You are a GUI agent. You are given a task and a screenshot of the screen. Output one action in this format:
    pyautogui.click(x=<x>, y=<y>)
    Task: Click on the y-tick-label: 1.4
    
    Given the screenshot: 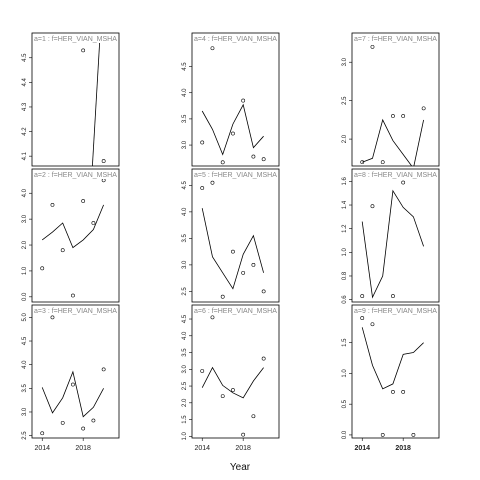 What is the action you would take?
    pyautogui.click(x=345, y=204)
    